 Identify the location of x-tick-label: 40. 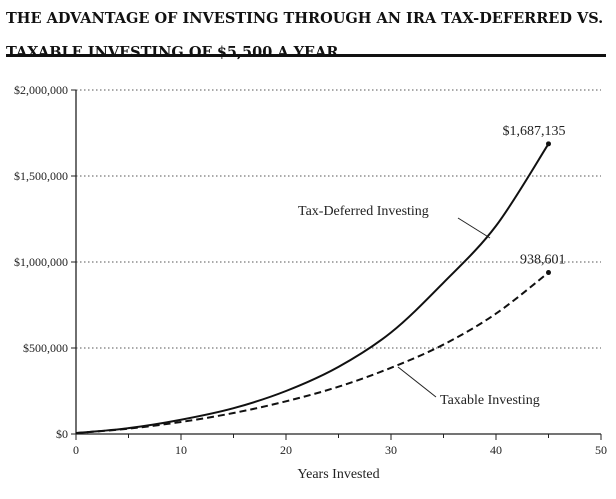
(496, 450).